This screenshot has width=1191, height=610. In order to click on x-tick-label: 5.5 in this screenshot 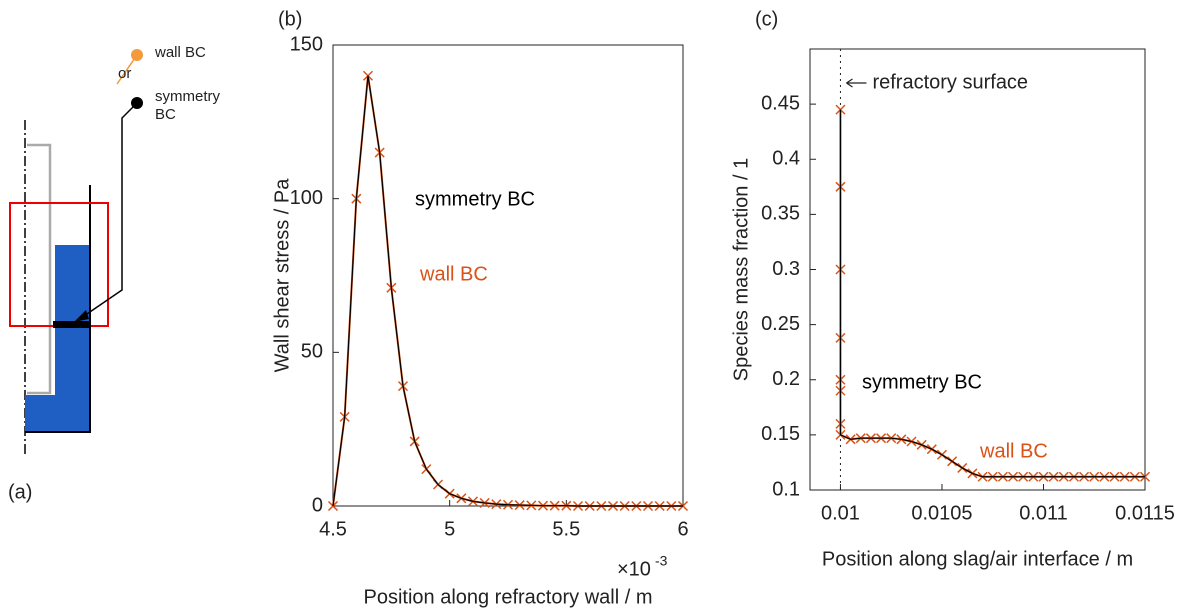, I will do `click(566, 529)`.